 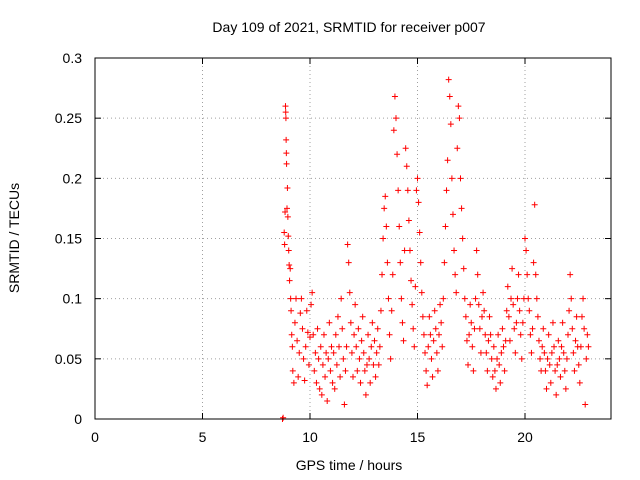 What do you see at coordinates (73, 299) in the screenshot?
I see `y-tick-label: 0.1` at bounding box center [73, 299].